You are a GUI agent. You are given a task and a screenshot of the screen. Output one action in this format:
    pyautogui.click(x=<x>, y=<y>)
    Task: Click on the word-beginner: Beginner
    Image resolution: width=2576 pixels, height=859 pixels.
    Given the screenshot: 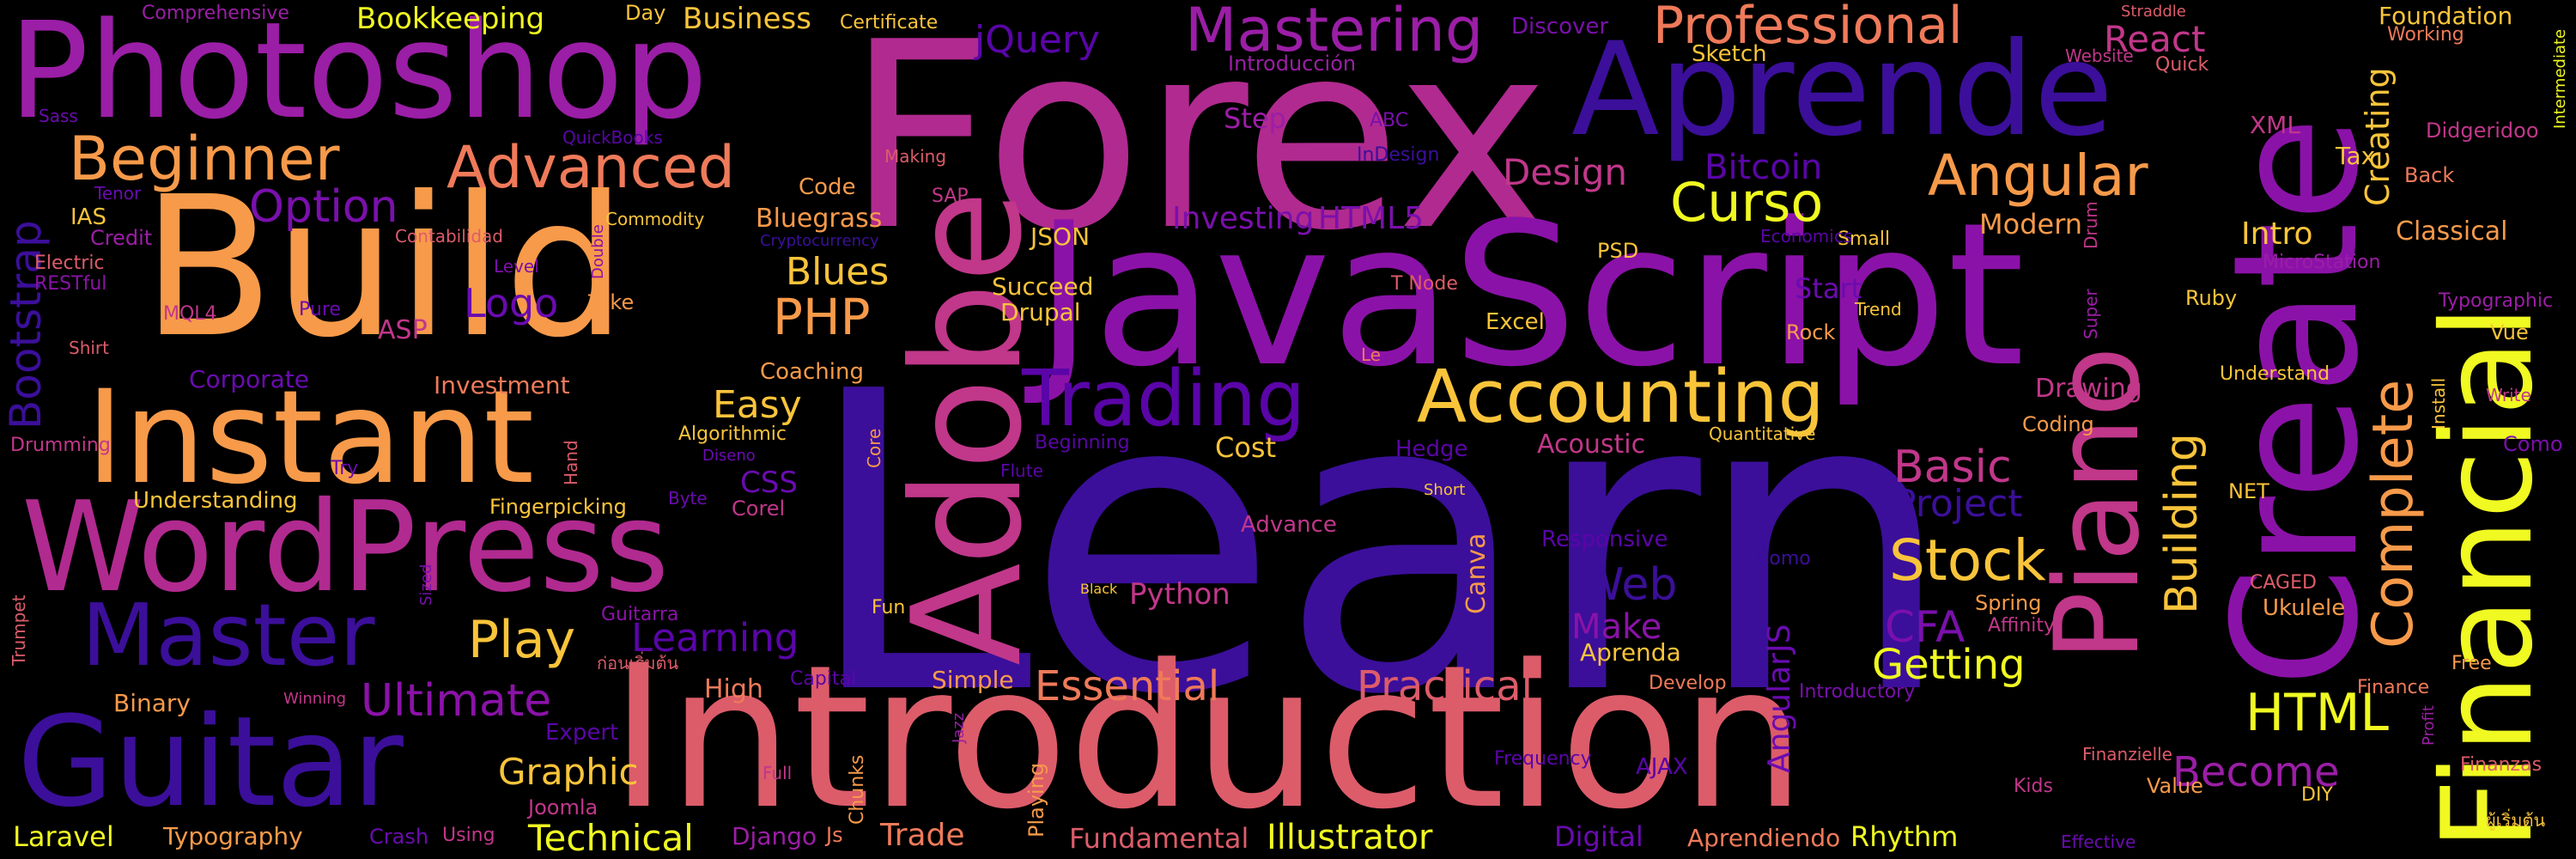 What is the action you would take?
    pyautogui.click(x=204, y=159)
    